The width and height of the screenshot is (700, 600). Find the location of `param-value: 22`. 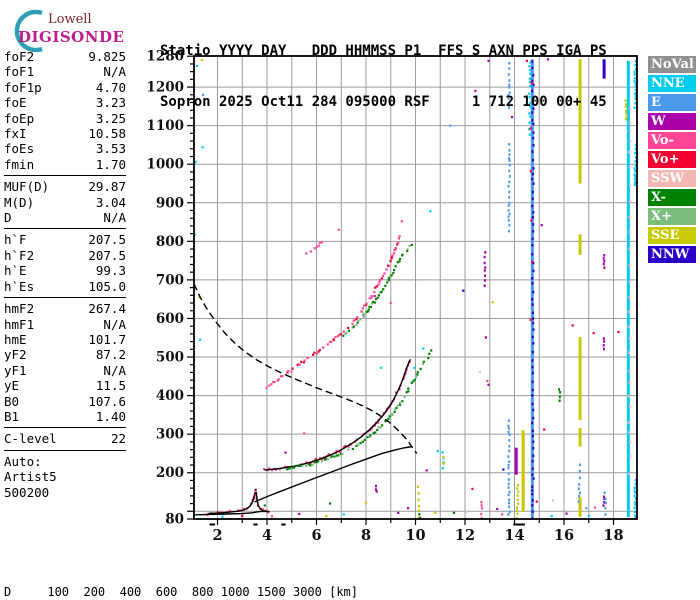

param-value: 22 is located at coordinates (118, 439).